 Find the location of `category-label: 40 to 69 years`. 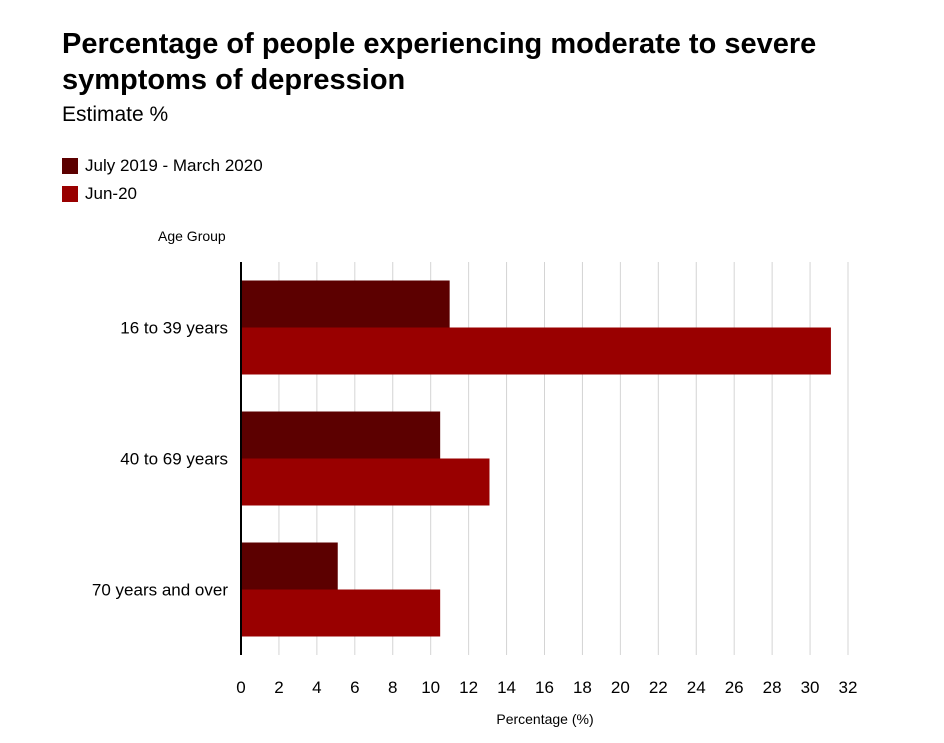

category-label: 40 to 69 years is located at coordinates (174, 459).